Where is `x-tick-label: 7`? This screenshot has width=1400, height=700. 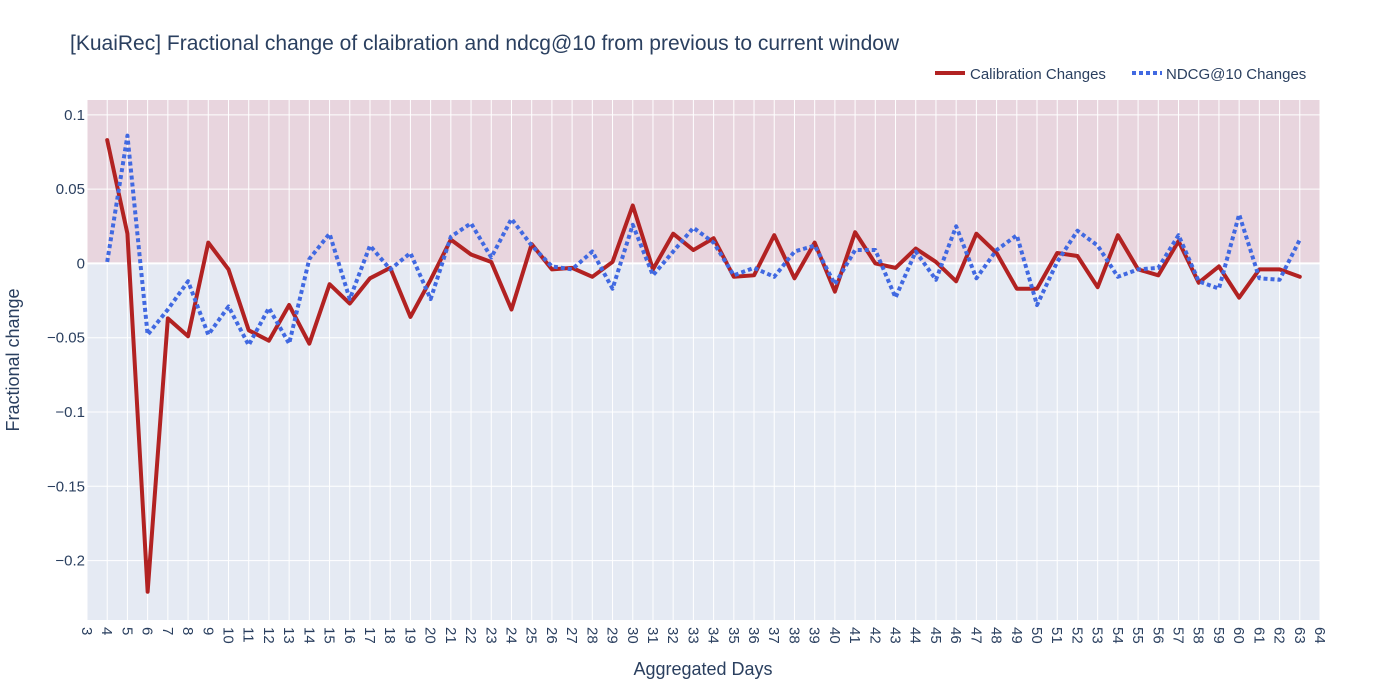
x-tick-label: 7 is located at coordinates (167, 631).